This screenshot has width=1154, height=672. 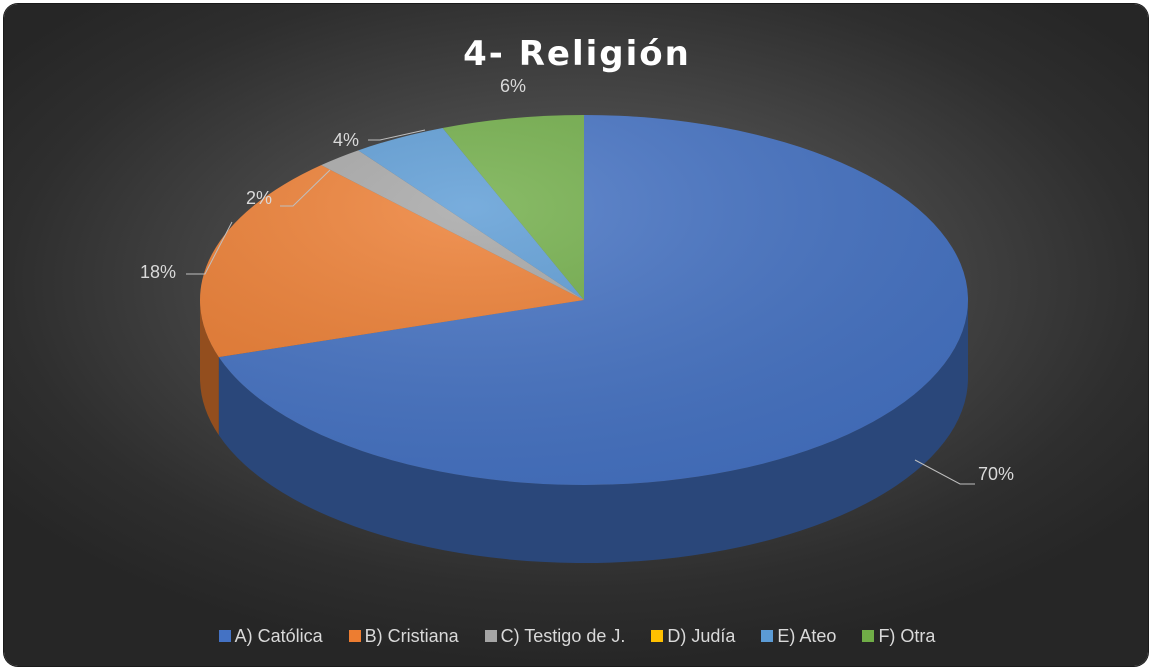 I want to click on legend-item-3: C) Testigo de J., so click(x=555, y=636).